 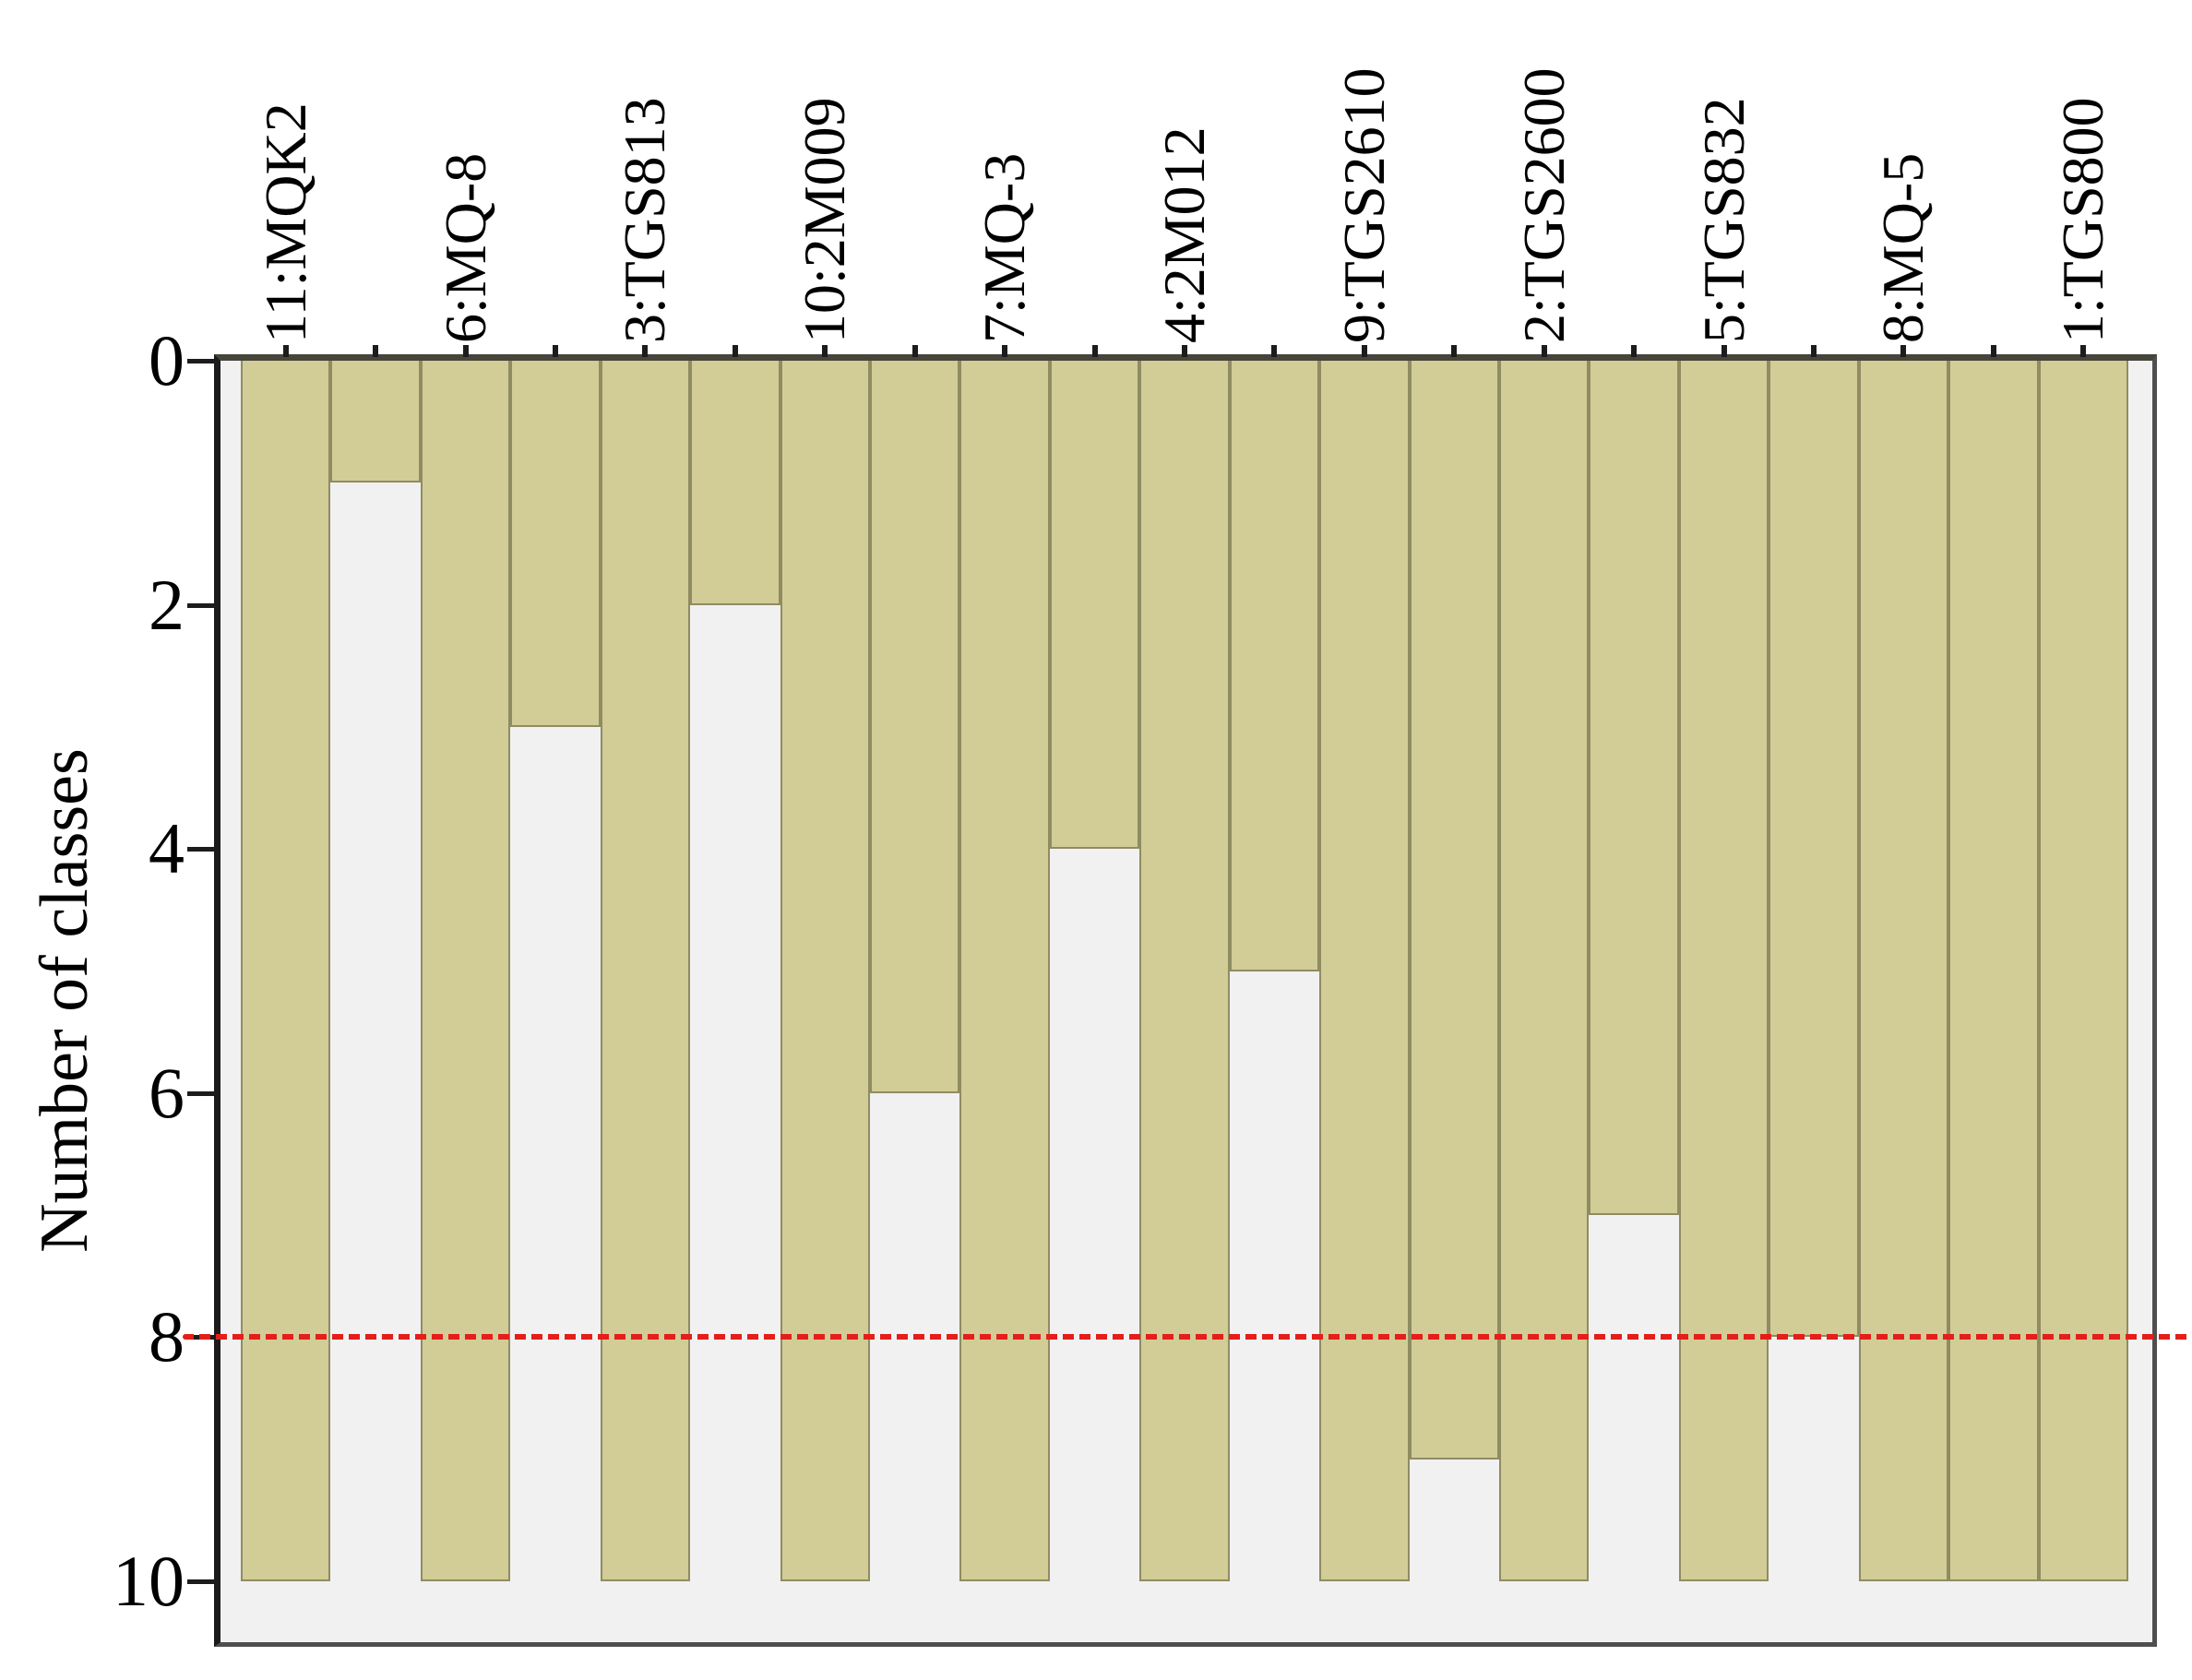 I want to click on x-category-label: 5:TGS832, so click(x=1723, y=220).